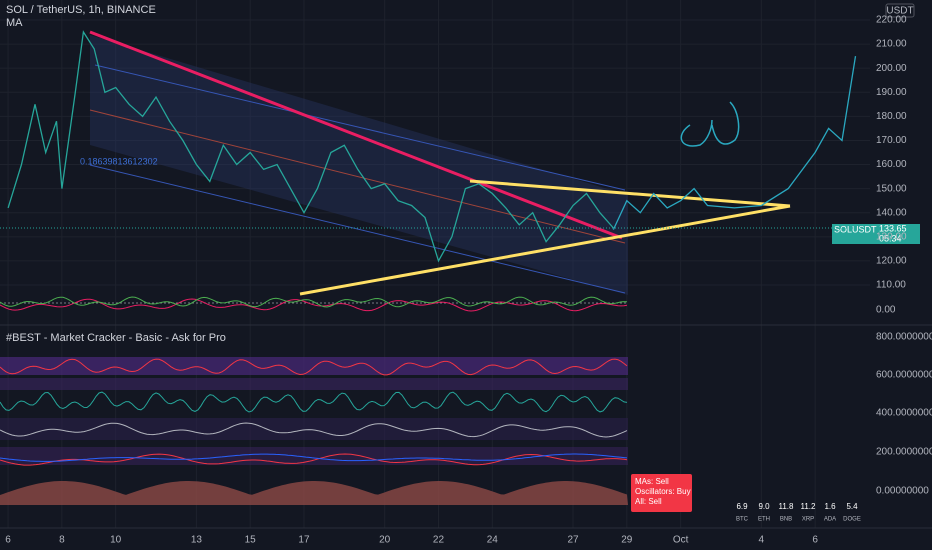 This screenshot has height=550, width=932. I want to click on coin-value: 11.8, so click(787, 506).